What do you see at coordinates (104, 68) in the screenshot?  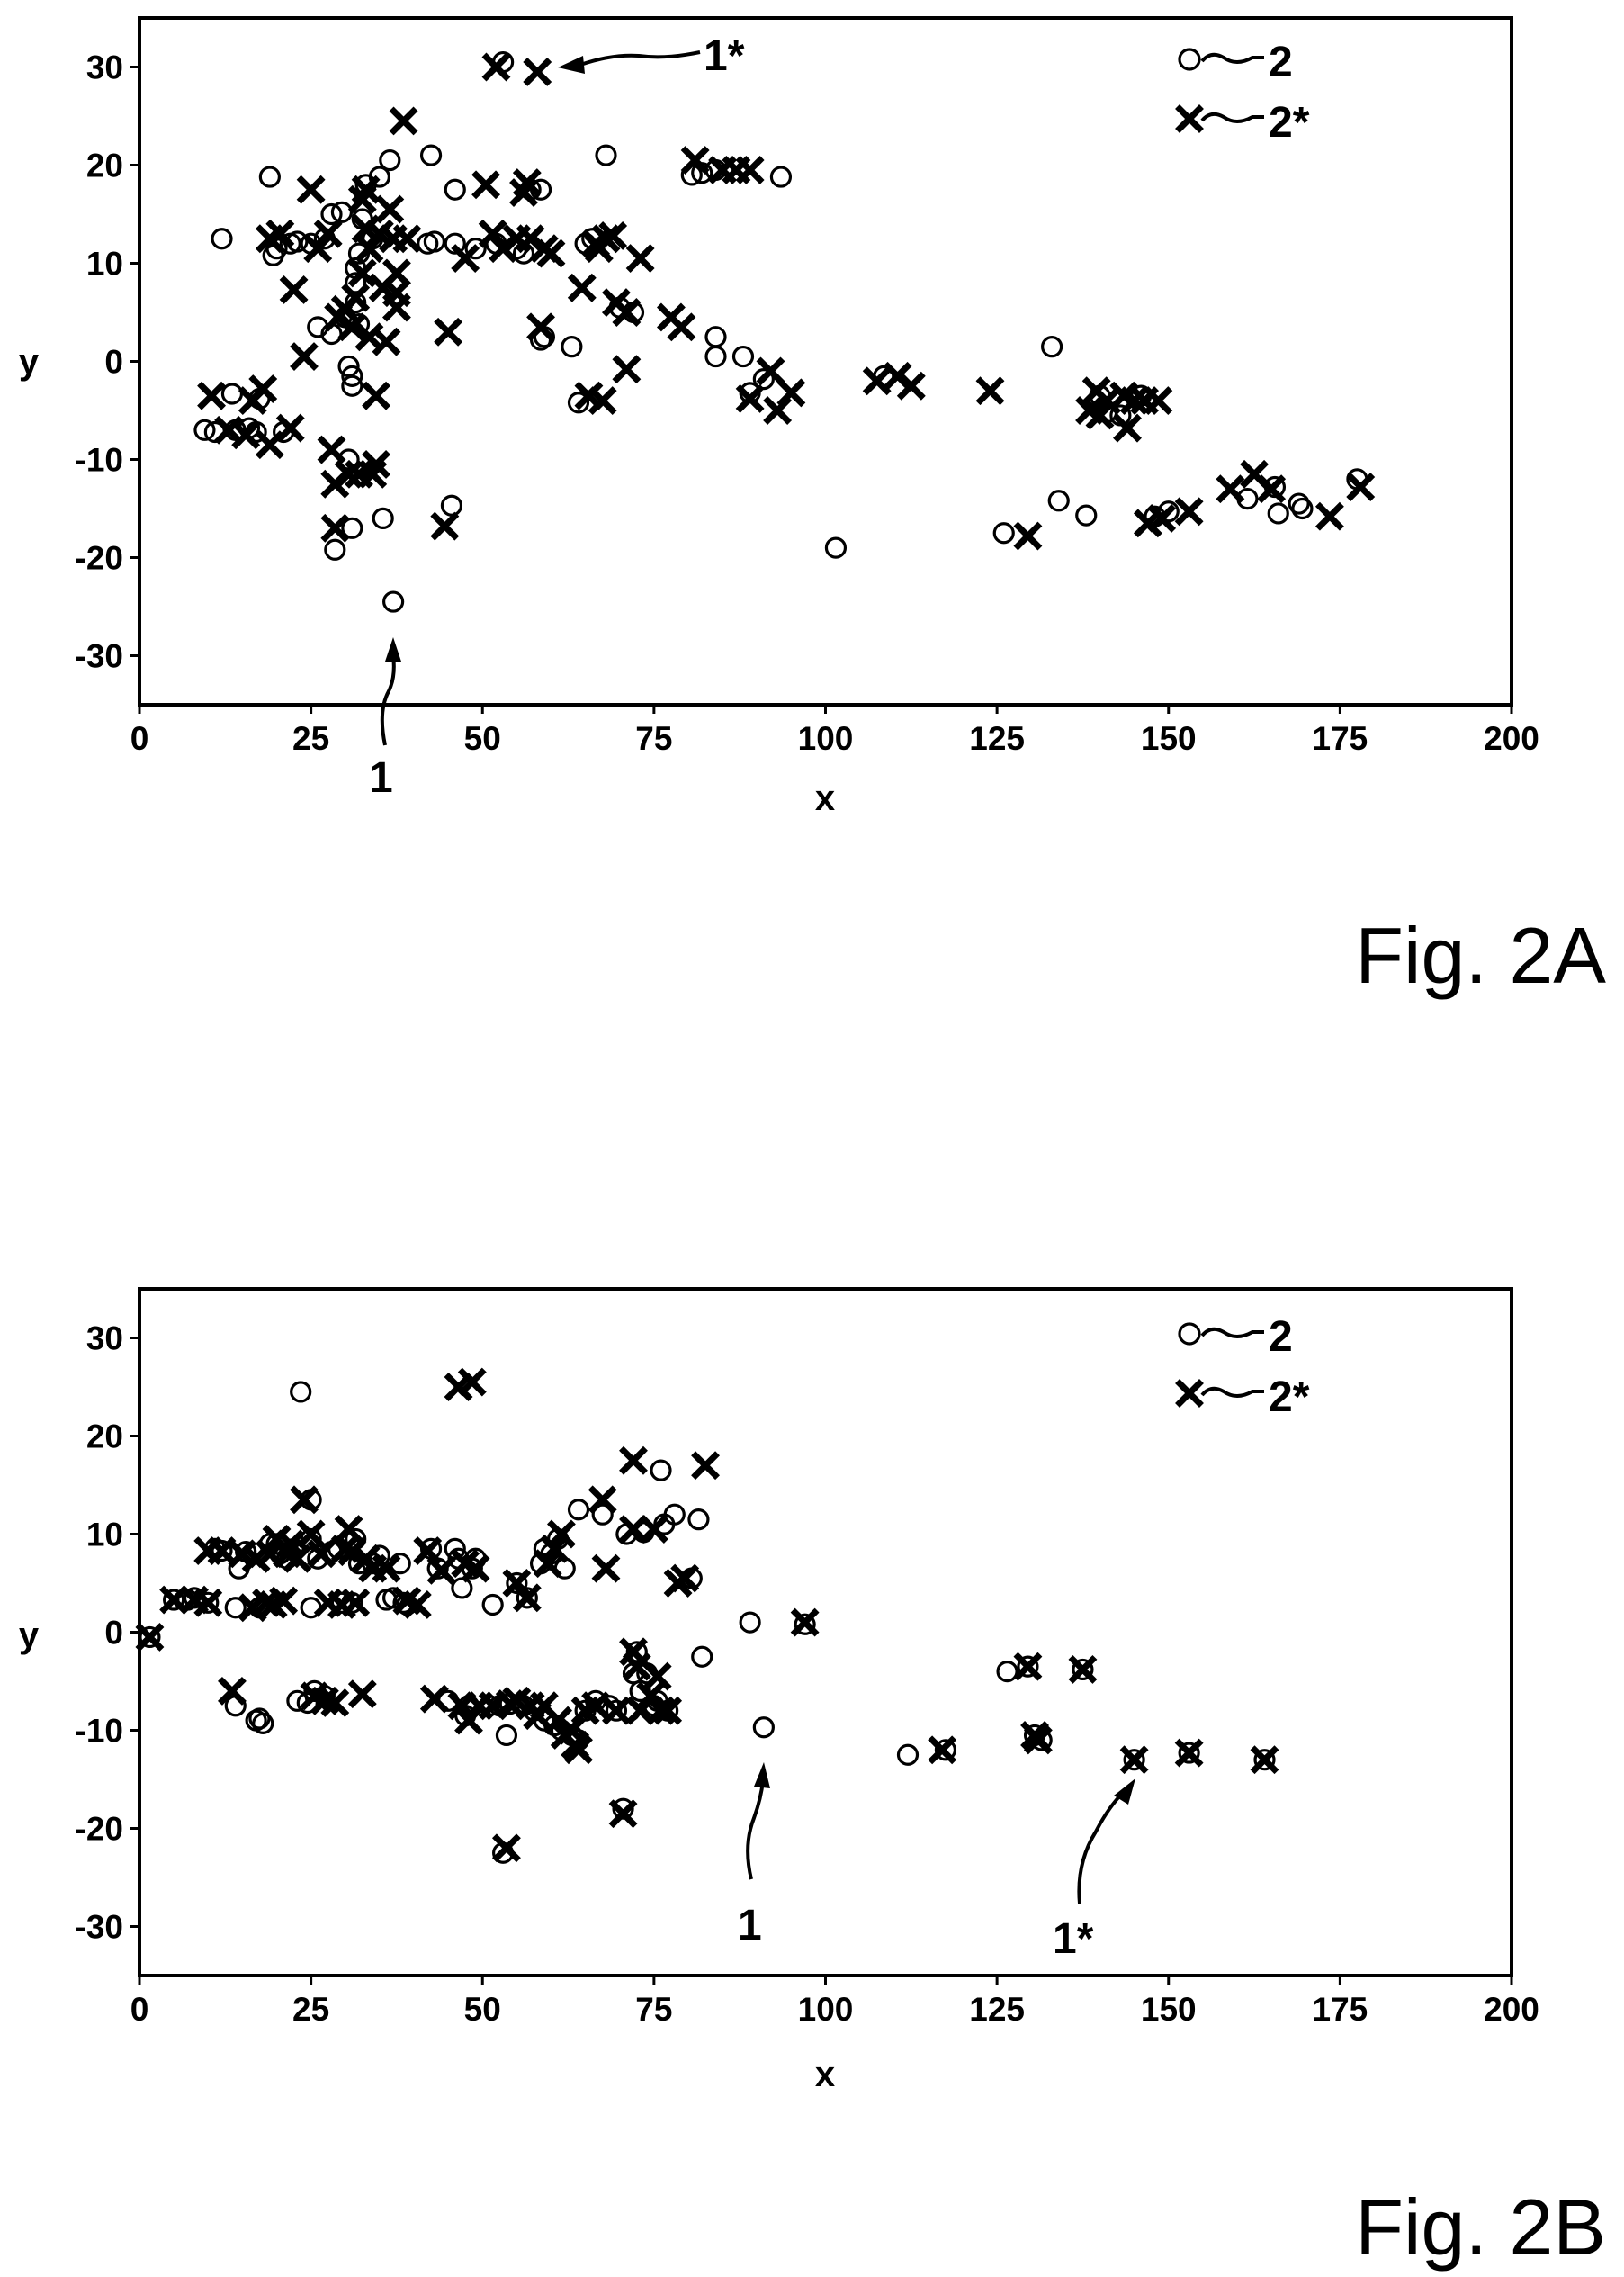 I see `y-tick-label: 30` at bounding box center [104, 68].